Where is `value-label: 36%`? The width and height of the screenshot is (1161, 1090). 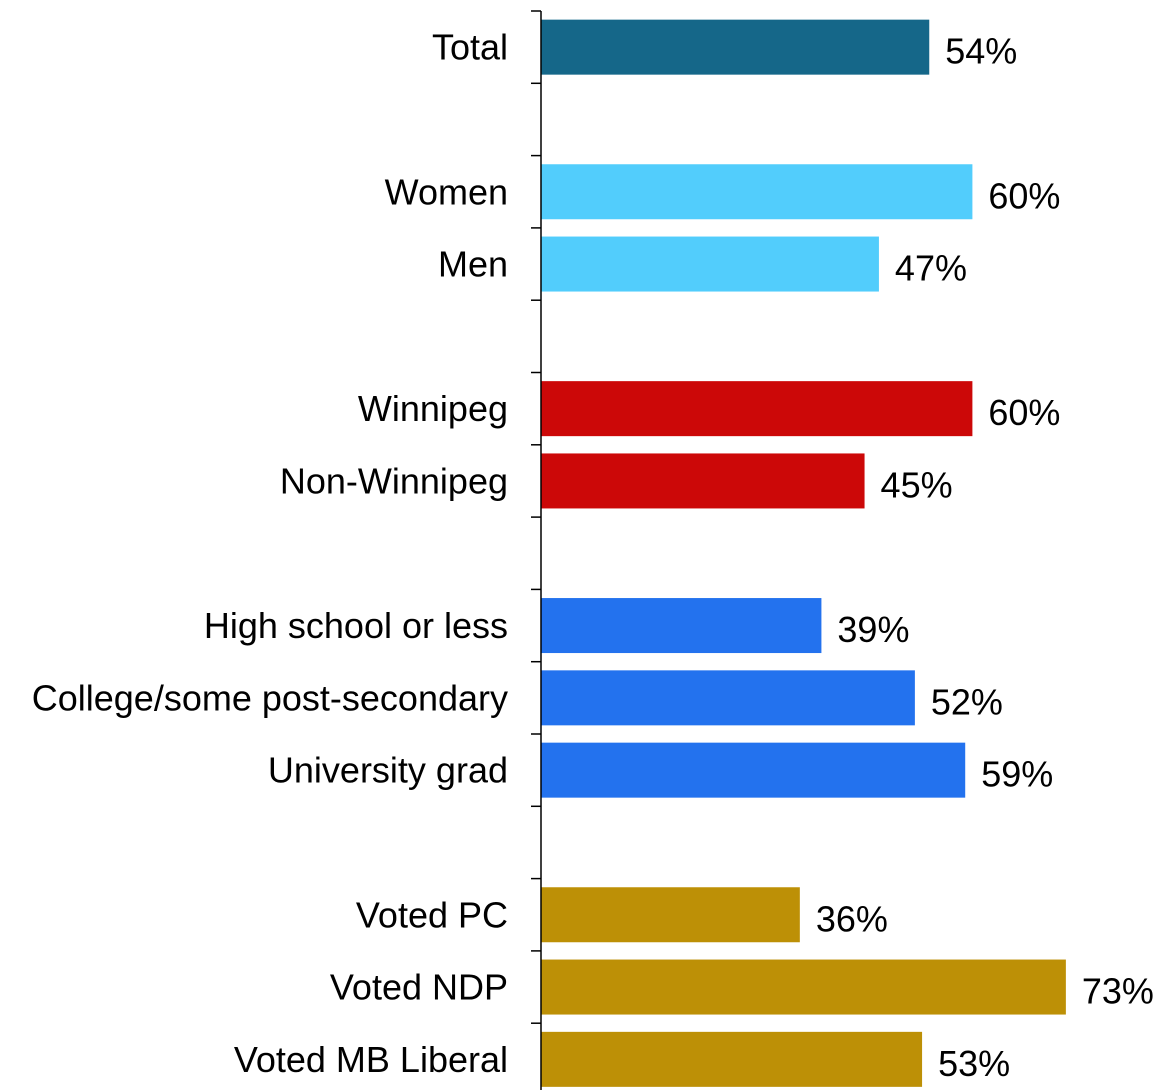
value-label: 36% is located at coordinates (852, 918).